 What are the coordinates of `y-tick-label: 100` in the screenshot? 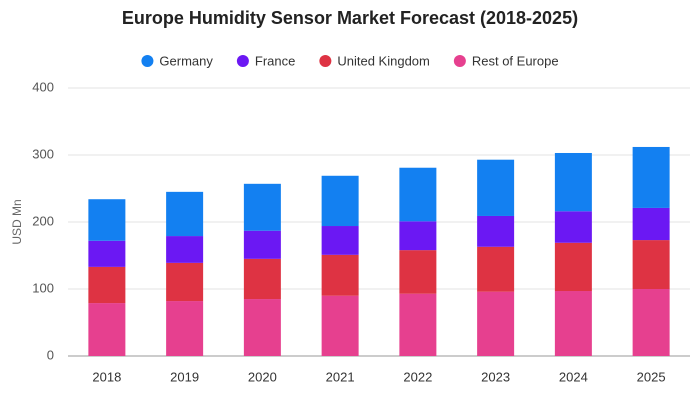 It's located at (43, 287).